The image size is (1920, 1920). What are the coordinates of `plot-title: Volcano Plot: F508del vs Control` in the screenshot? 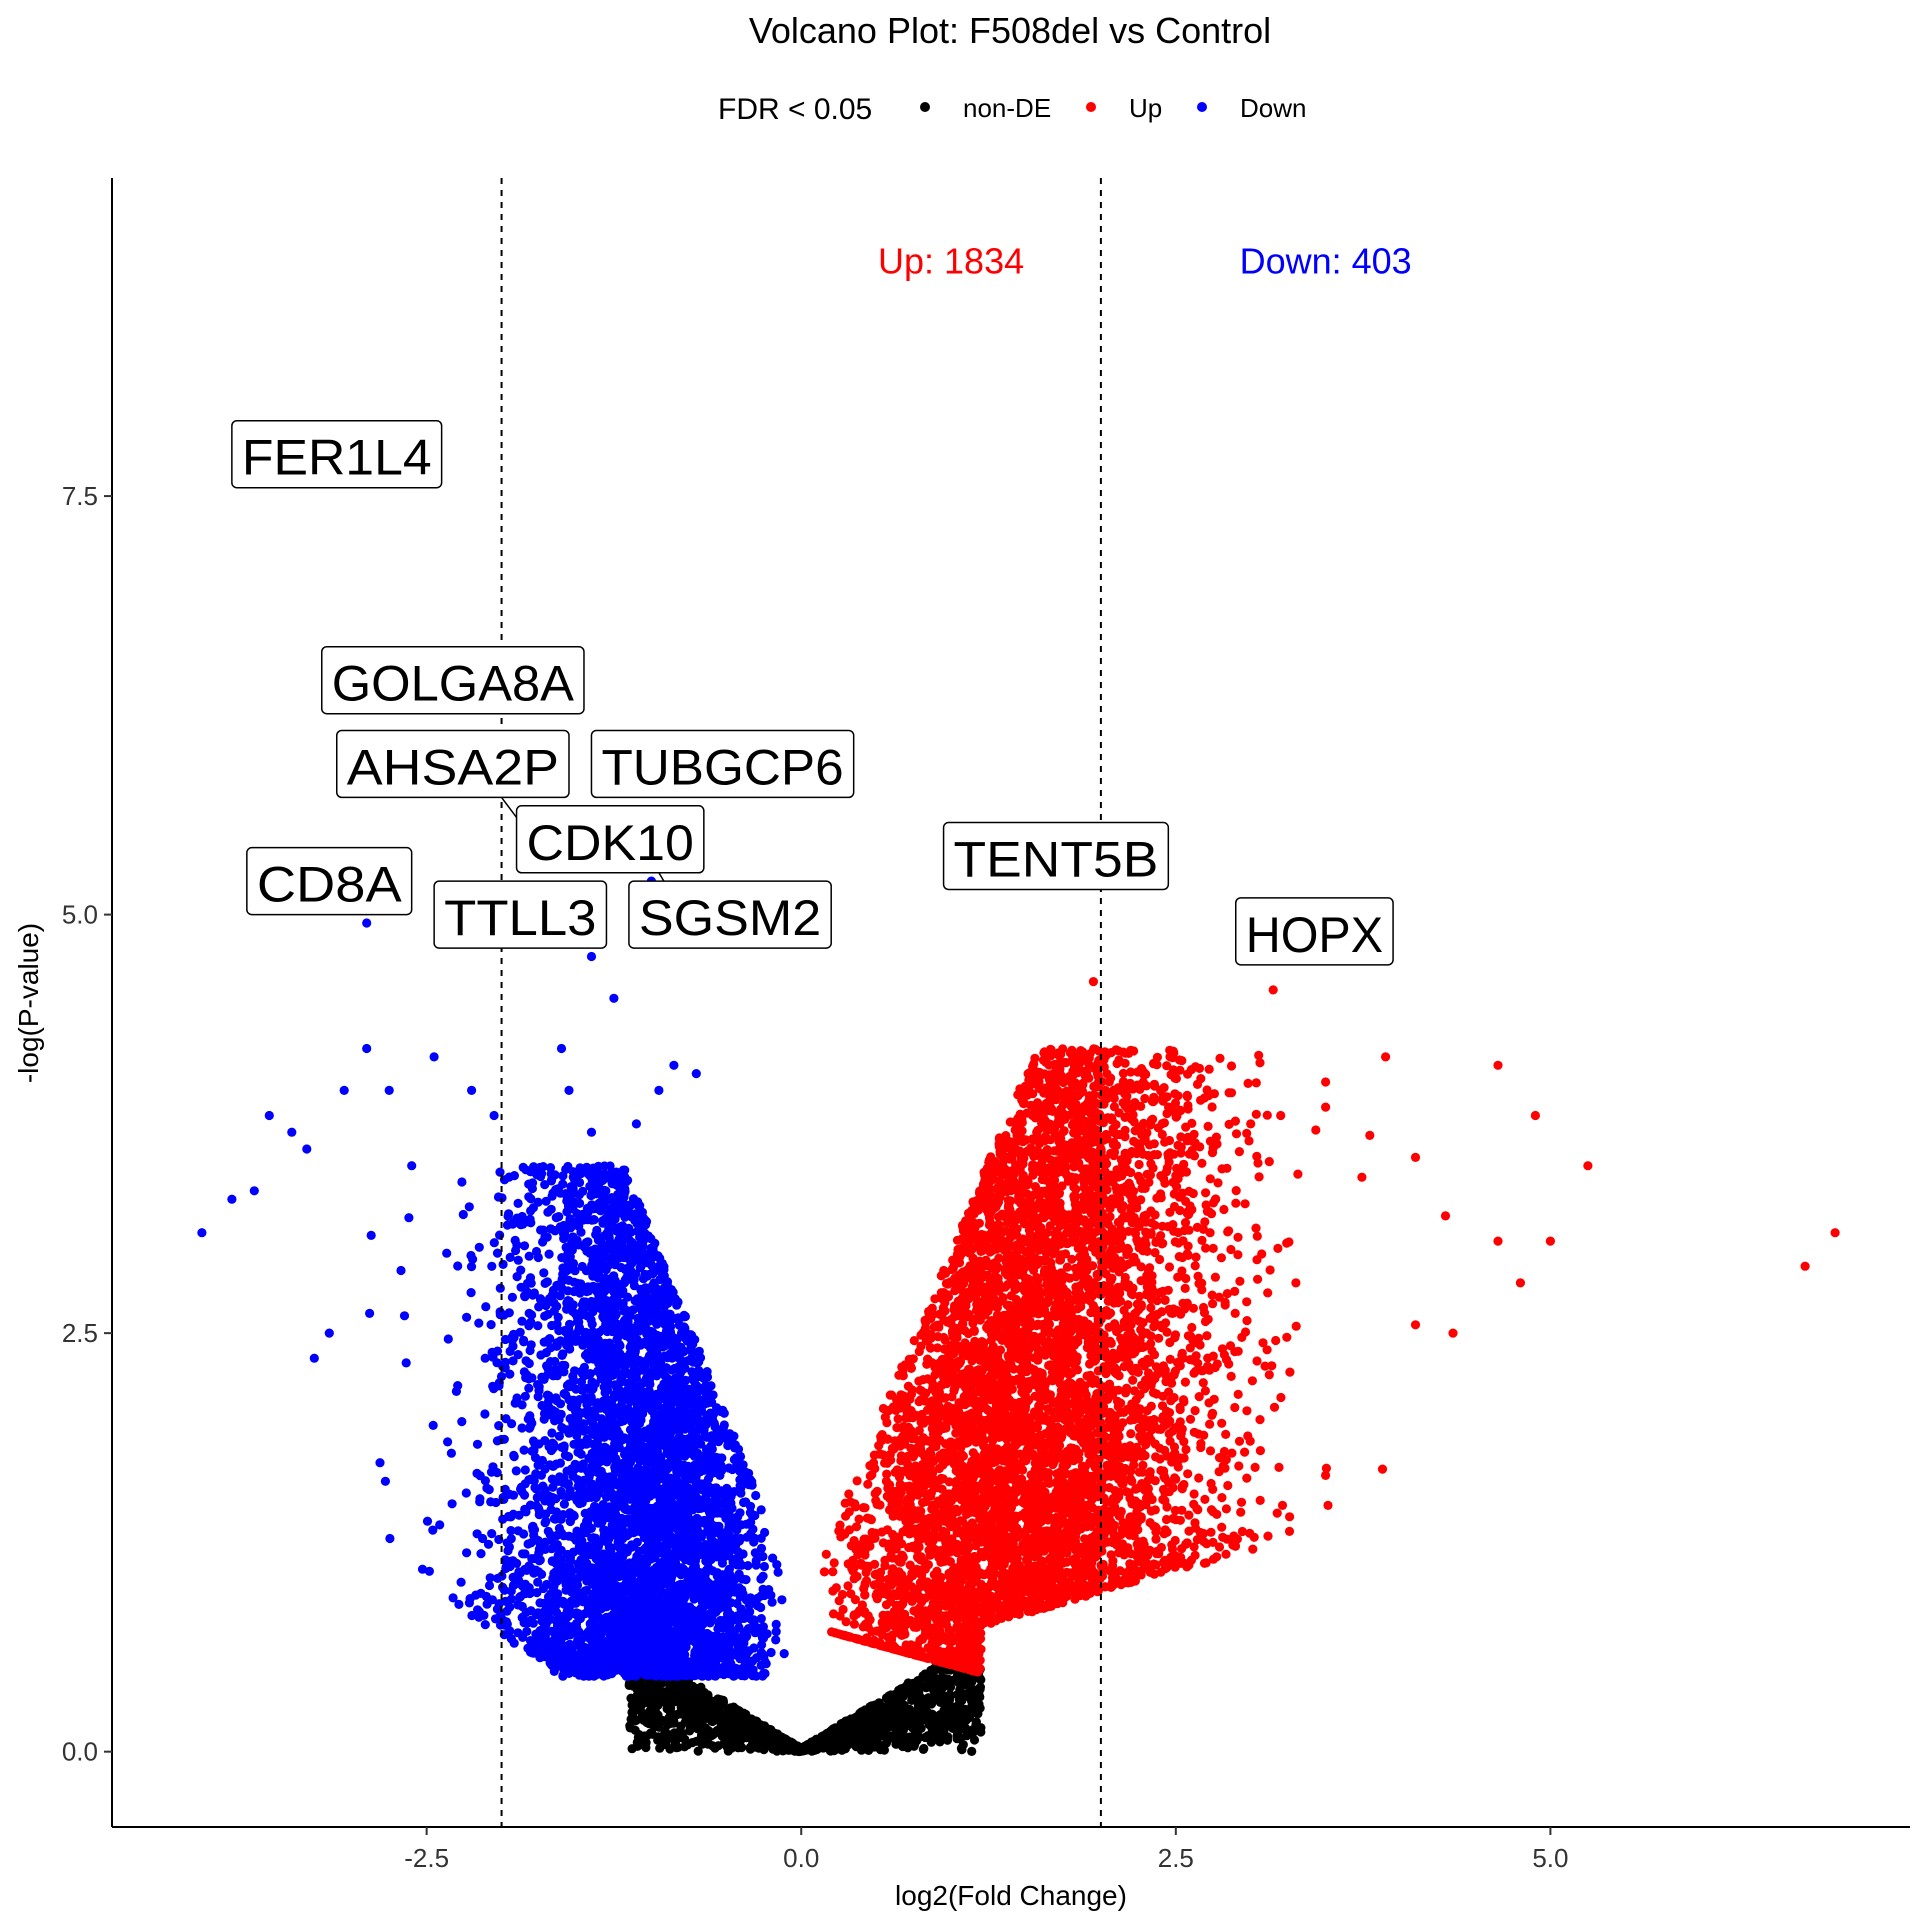 It's located at (1010, 30).